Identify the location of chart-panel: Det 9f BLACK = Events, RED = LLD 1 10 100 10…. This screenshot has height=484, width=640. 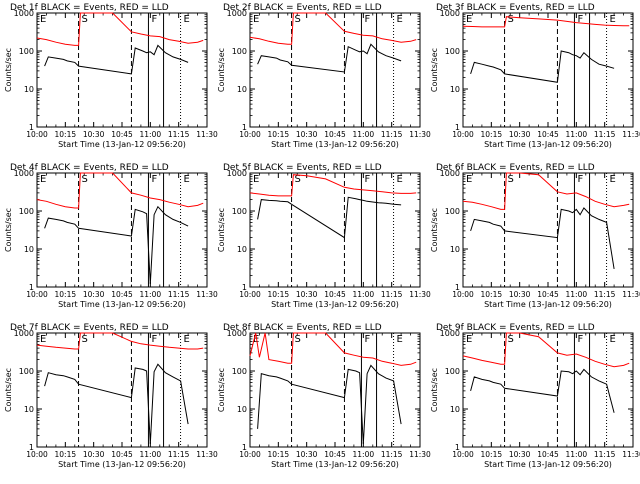
(535, 396).